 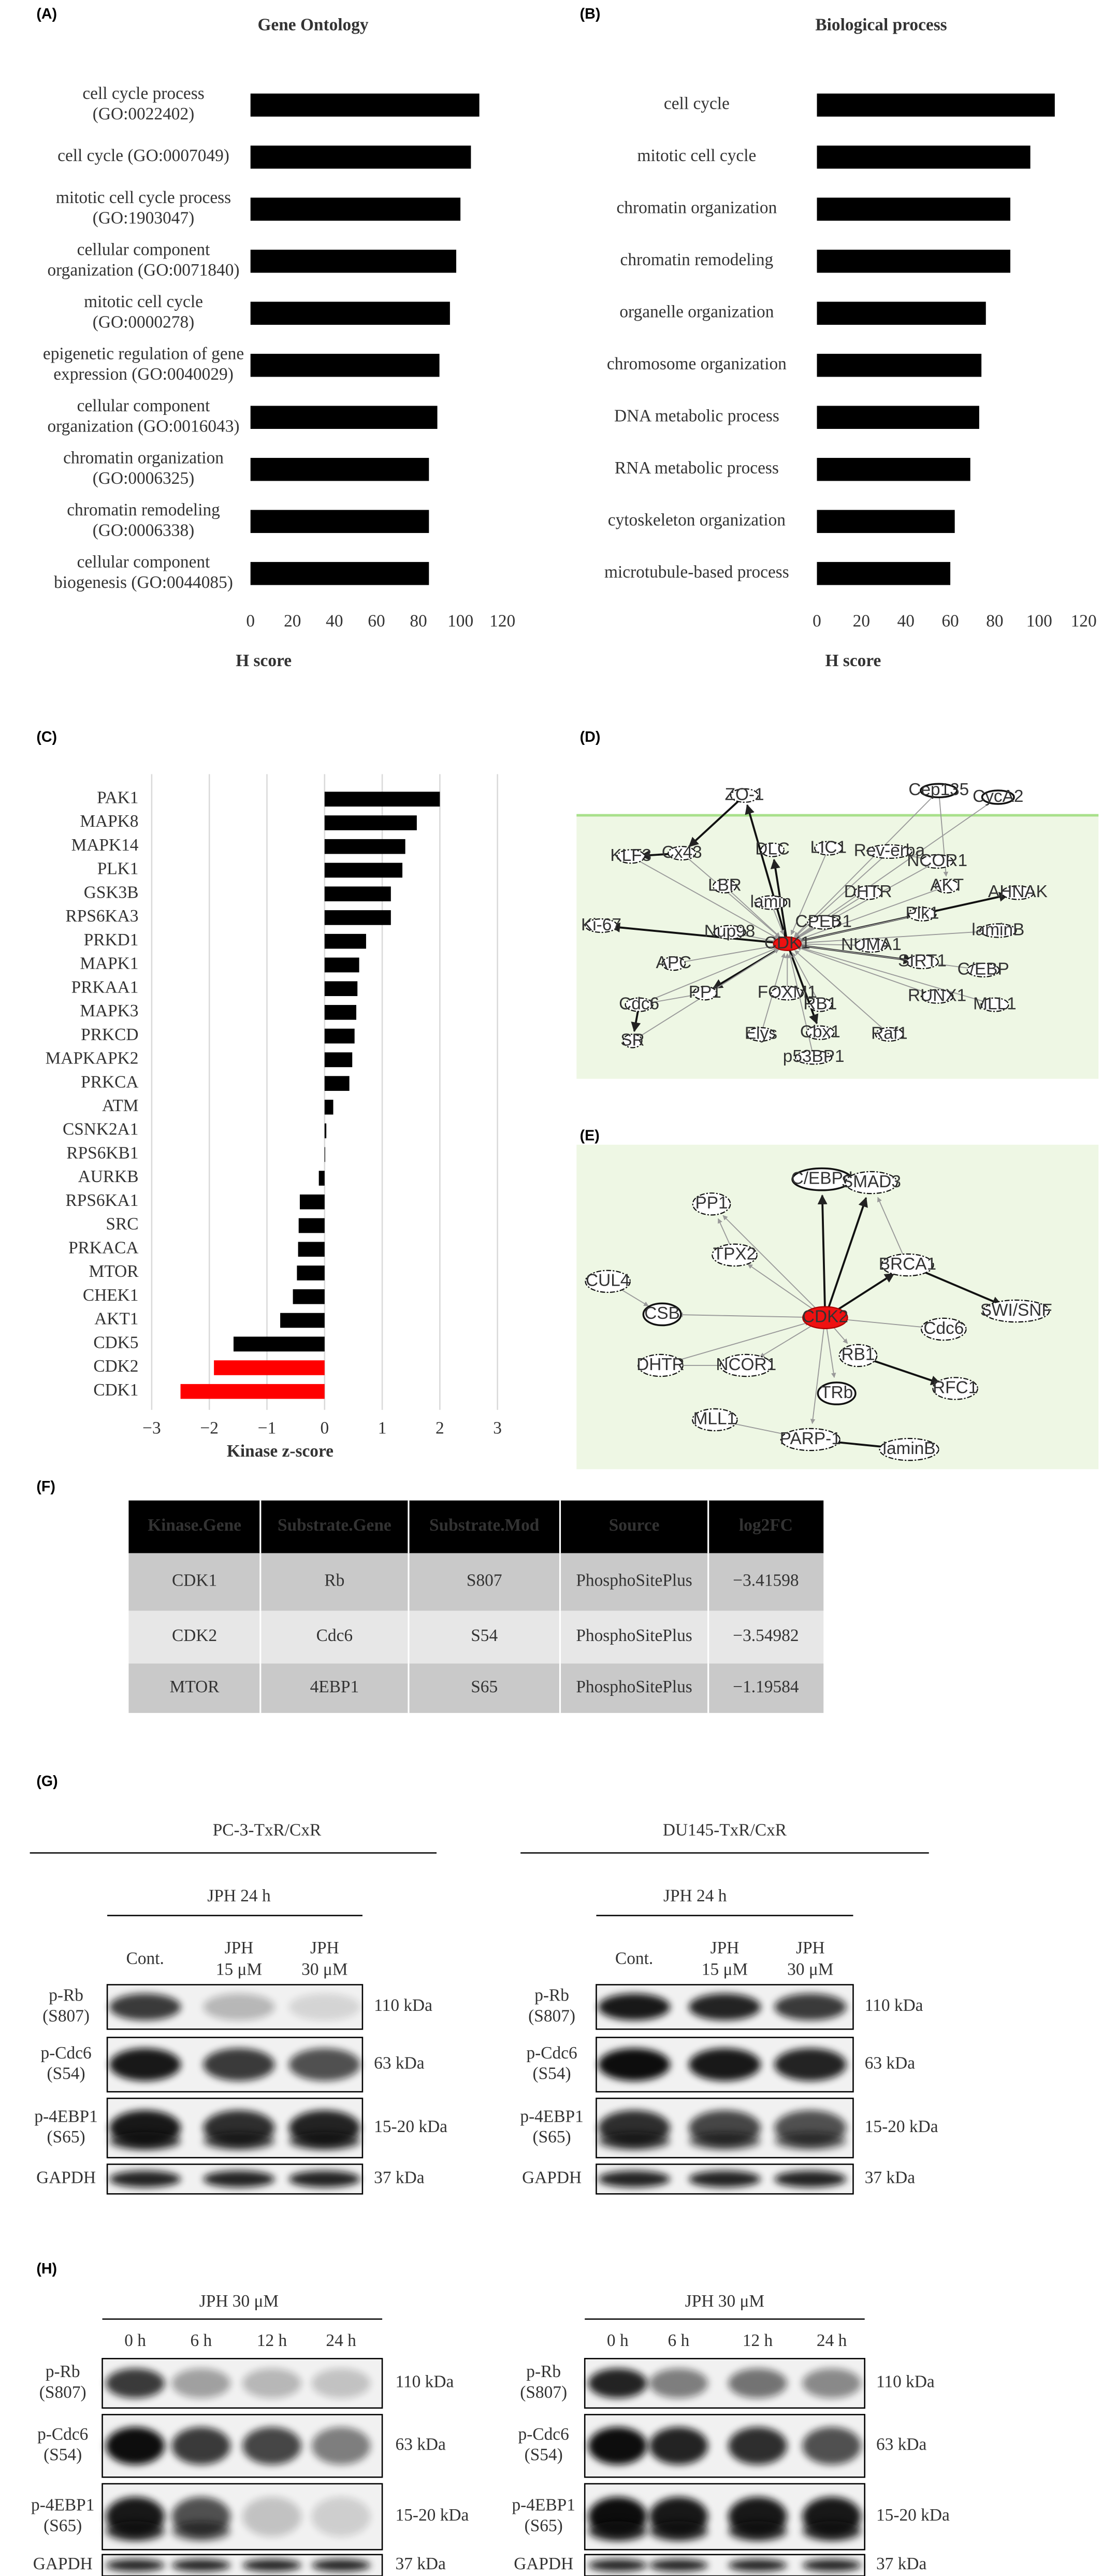 What do you see at coordinates (268, 1428) in the screenshot?
I see `x-tick-label: −1` at bounding box center [268, 1428].